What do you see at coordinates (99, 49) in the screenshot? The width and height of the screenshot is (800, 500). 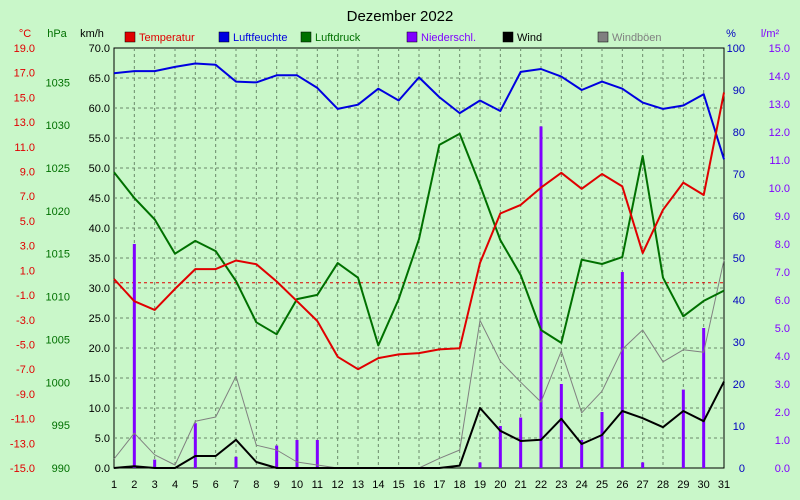 I see `wind-tick-label: 70.0` at bounding box center [99, 49].